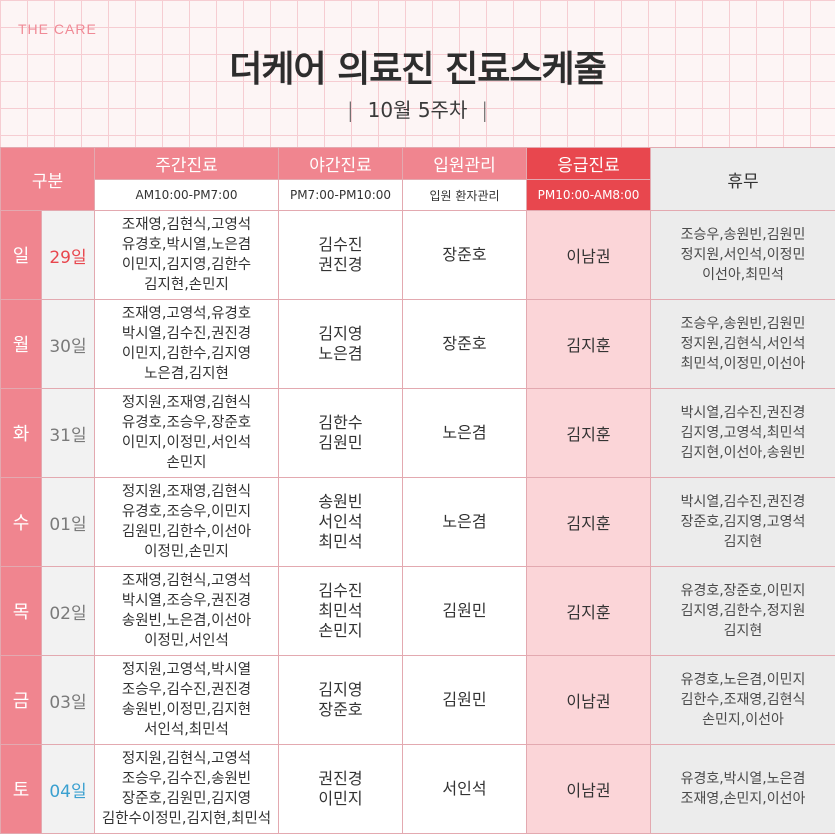  Describe the element at coordinates (340, 333) in the screenshot. I see `name-line: 김지영` at that location.